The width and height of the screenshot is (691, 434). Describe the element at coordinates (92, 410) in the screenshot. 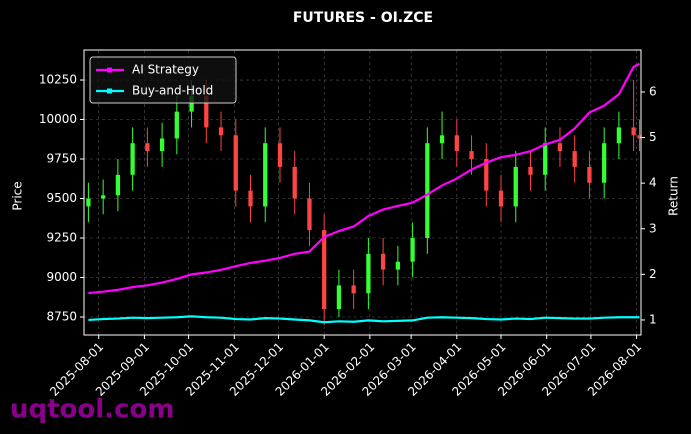

I see `watermark: uqtool.com` at that location.